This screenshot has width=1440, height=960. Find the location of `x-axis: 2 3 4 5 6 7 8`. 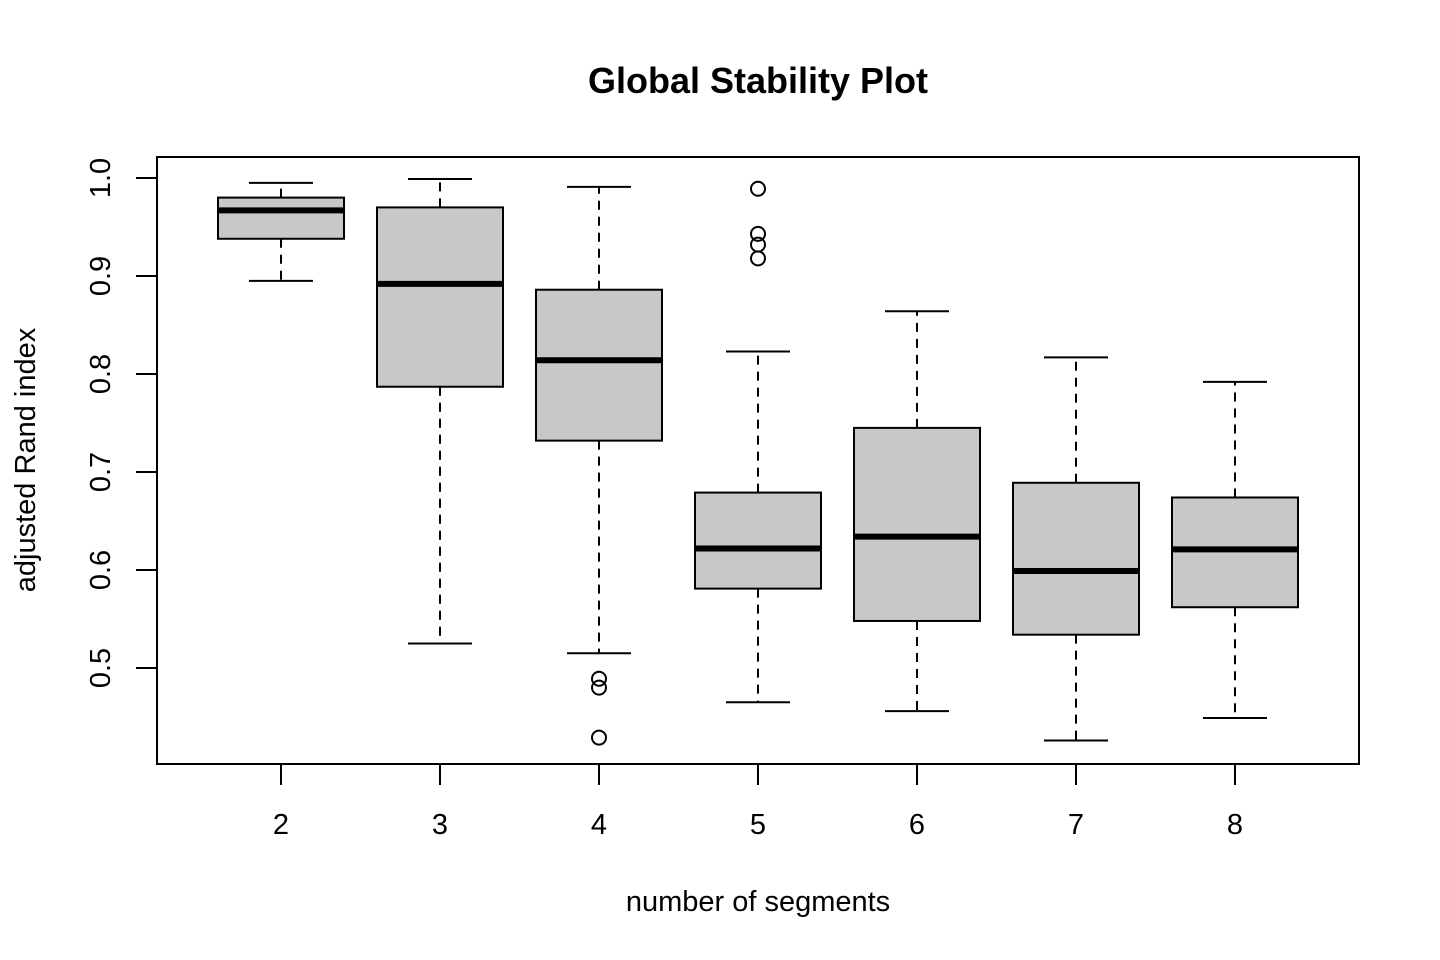

x-axis: 2 3 4 5 6 7 8 is located at coordinates (758, 802).